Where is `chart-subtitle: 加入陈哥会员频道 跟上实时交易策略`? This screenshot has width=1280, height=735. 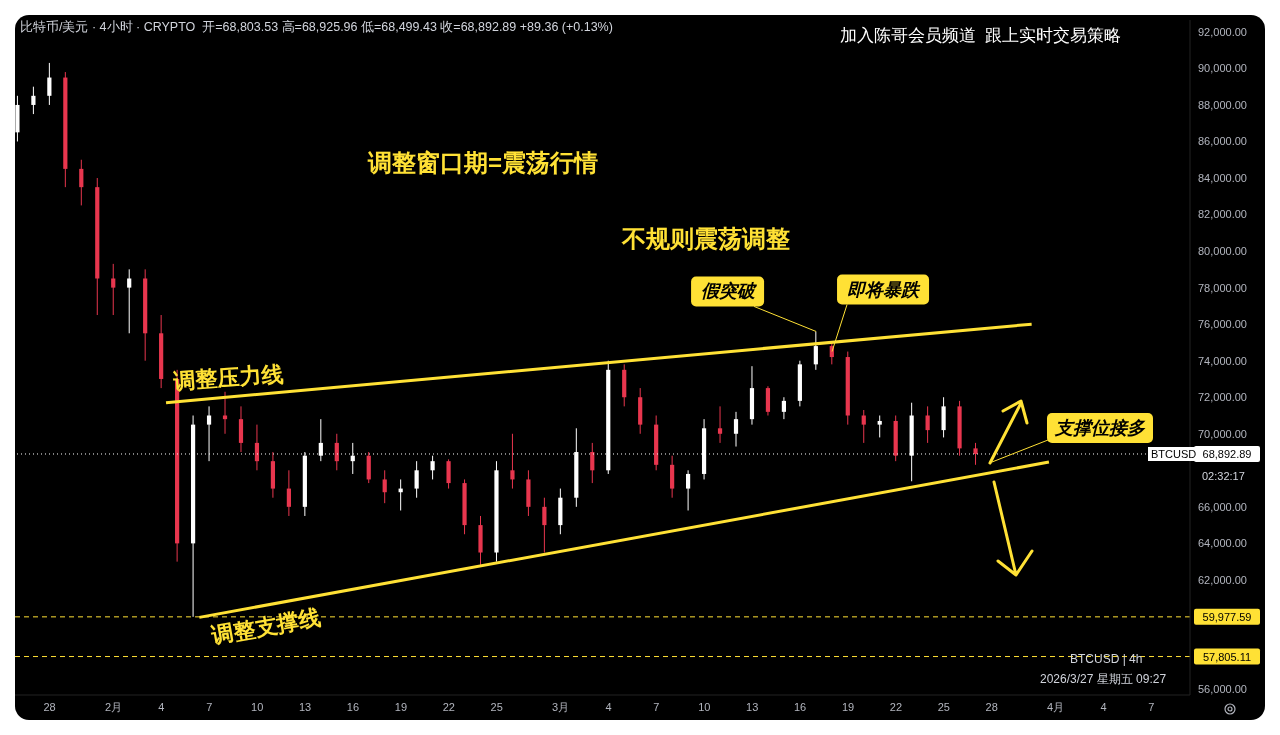 chart-subtitle: 加入陈哥会员频道 跟上实时交易策略 is located at coordinates (981, 36).